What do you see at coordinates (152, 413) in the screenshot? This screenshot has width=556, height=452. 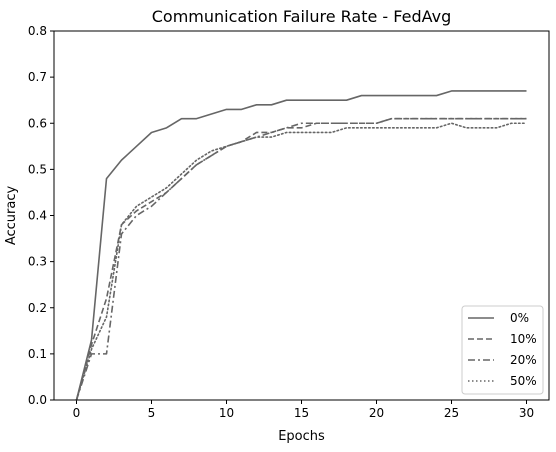 I see `x-tick-label: 5` at bounding box center [152, 413].